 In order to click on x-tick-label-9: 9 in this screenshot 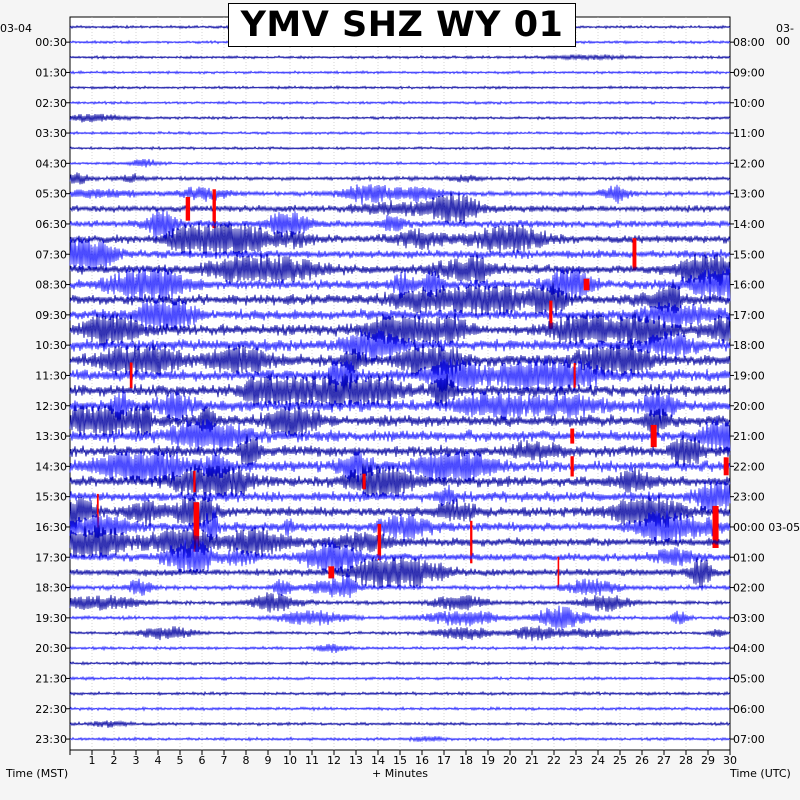, I will do `click(268, 760)`.